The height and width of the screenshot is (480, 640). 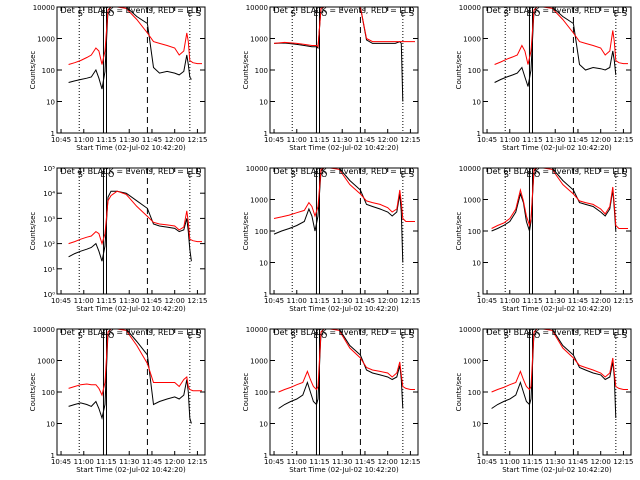 I want to click on plot-frame, so click(x=131, y=231).